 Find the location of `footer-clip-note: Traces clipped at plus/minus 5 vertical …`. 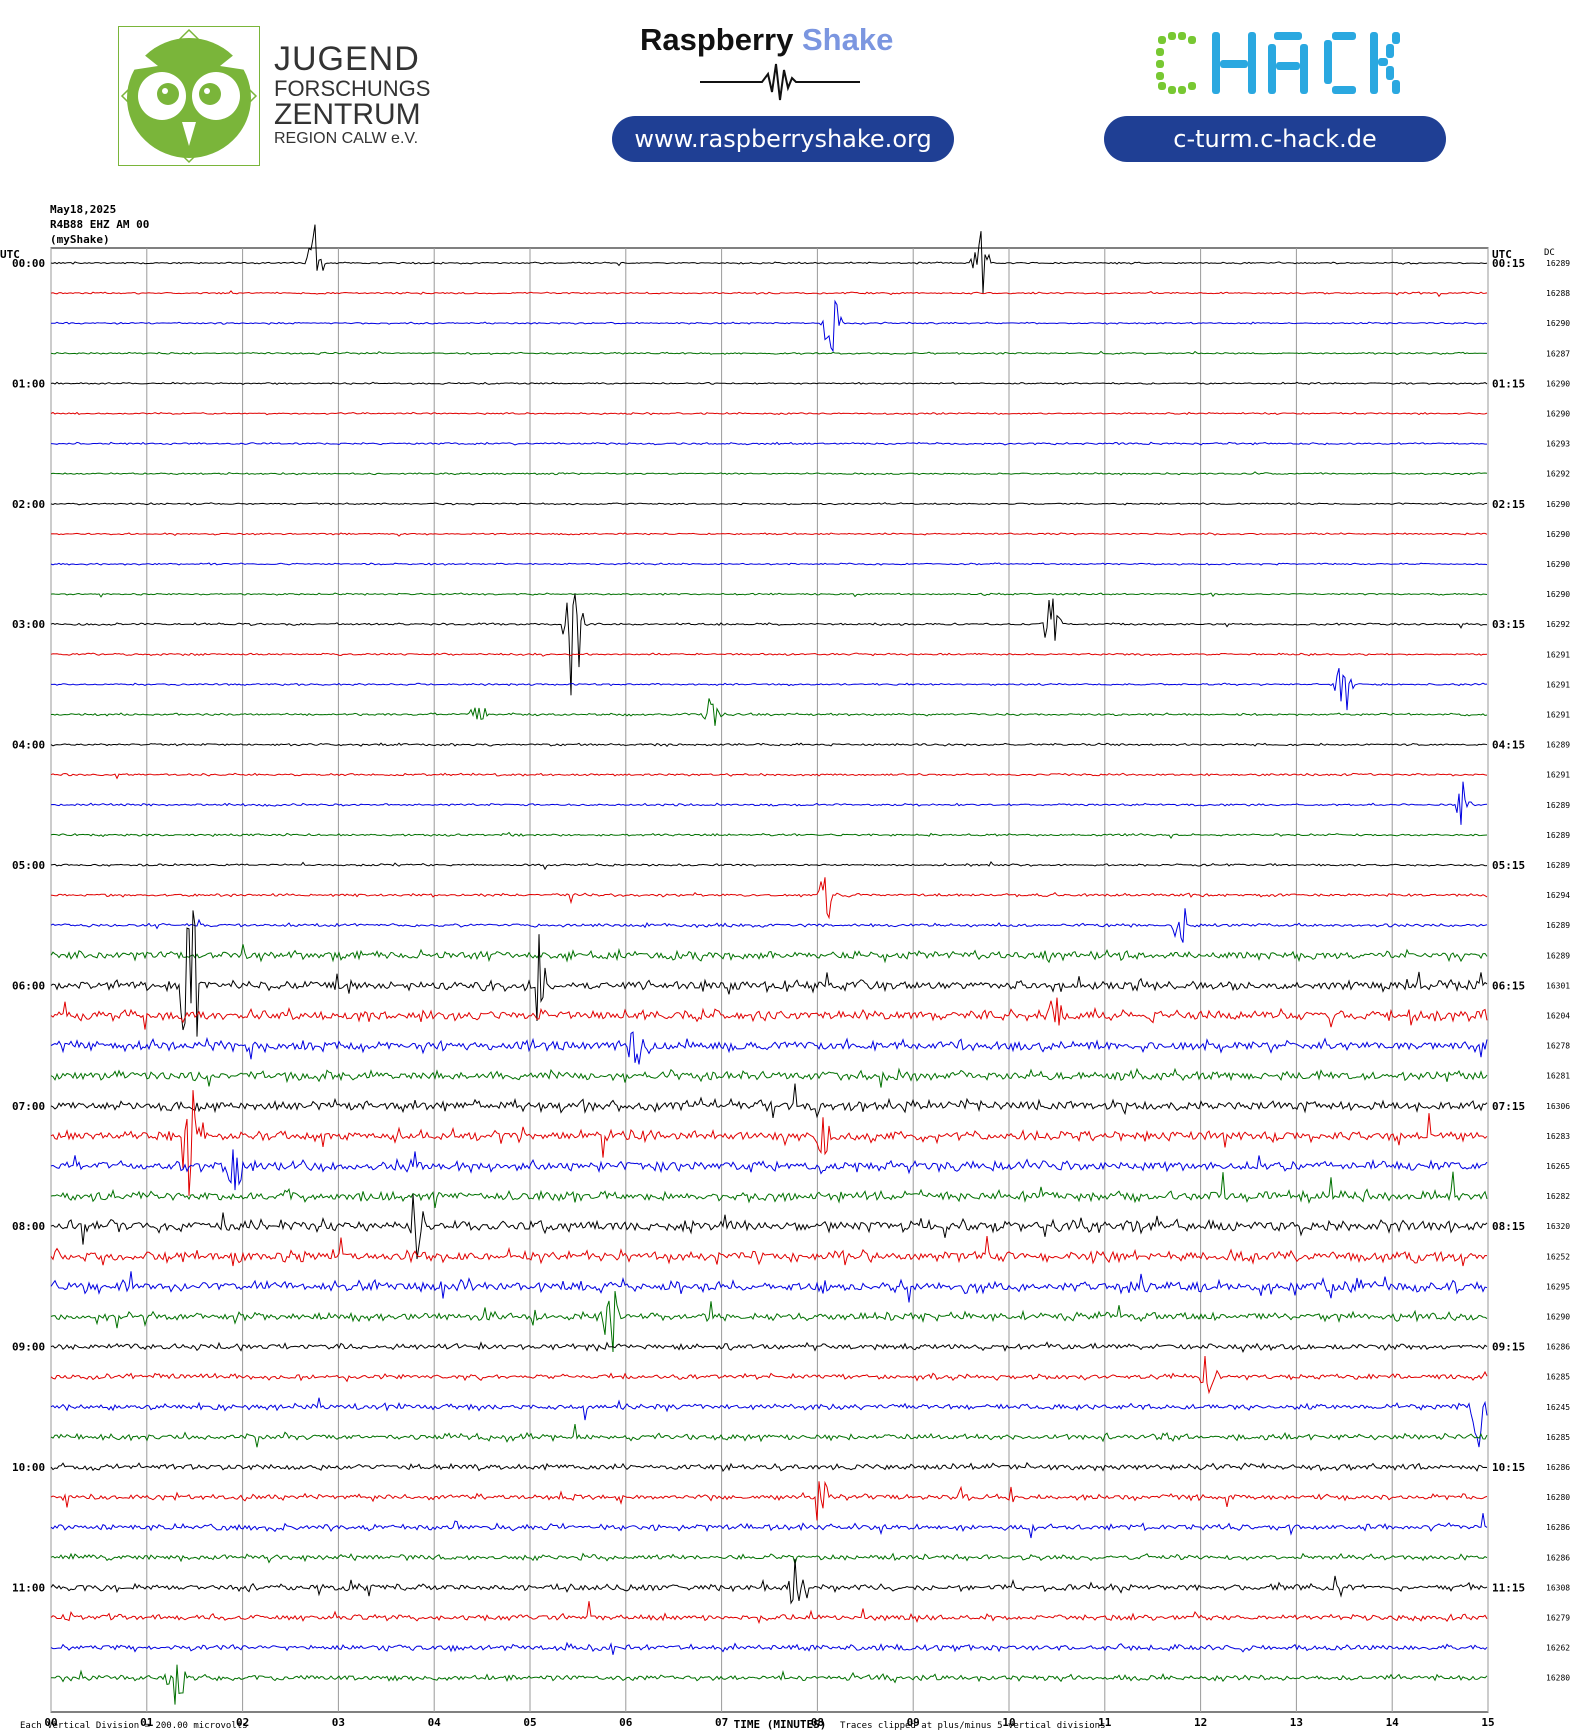

footer-clip-note: Traces clipped at plus/minus 5 vertical … is located at coordinates (973, 1726).